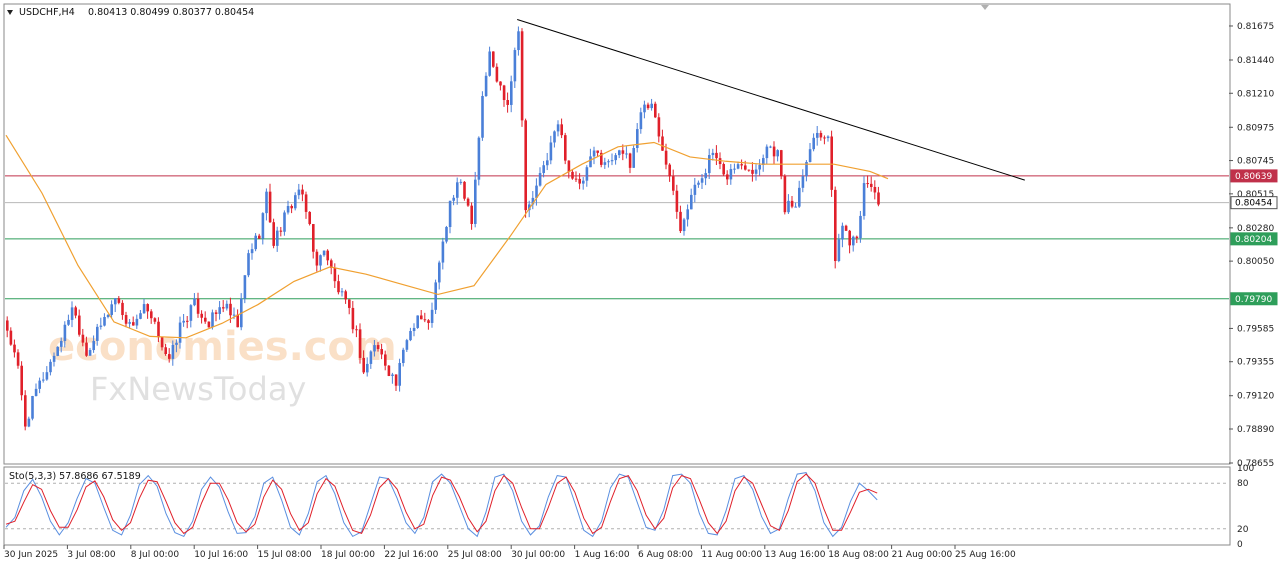  Describe the element at coordinates (985, 7) in the screenshot. I see `shift-marker-icon` at that location.